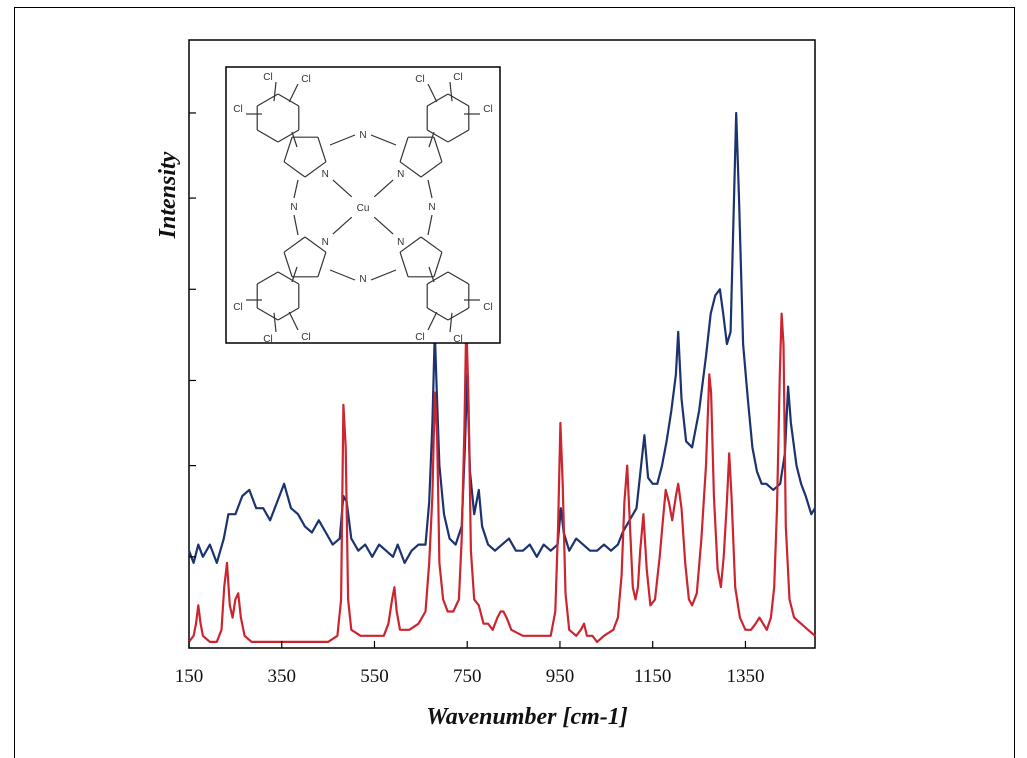  What do you see at coordinates (457, 77) in the screenshot?
I see `chlorine-2-2: Cl` at bounding box center [457, 77].